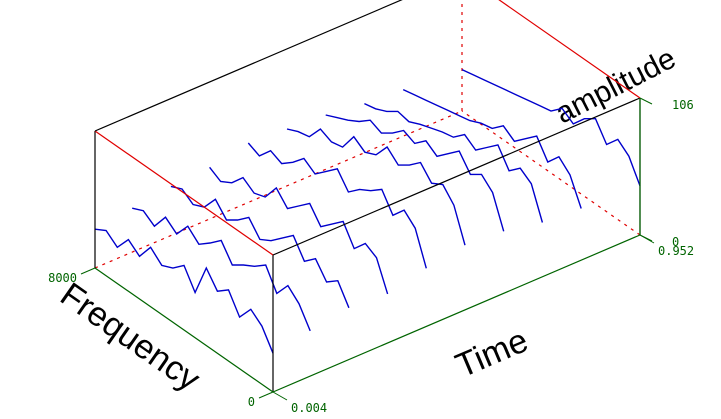 Image resolution: width=721 pixels, height=419 pixels. I want to click on x-axis-title: Frequency, so click(129, 336).